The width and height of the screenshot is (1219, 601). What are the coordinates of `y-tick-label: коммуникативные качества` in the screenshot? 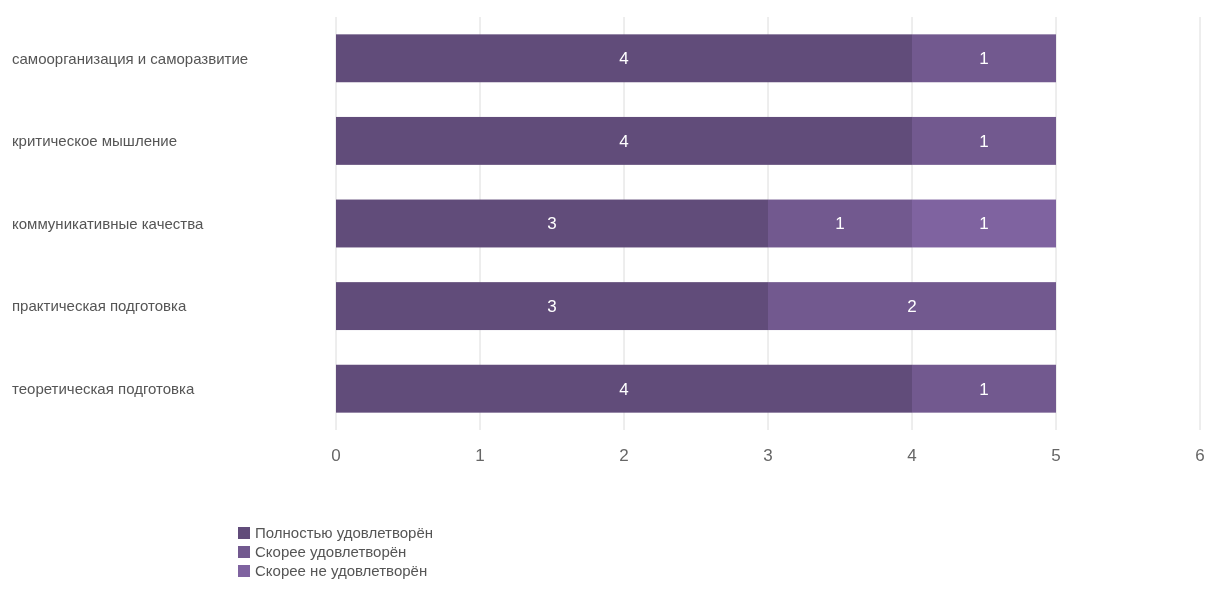 It's located at (108, 223).